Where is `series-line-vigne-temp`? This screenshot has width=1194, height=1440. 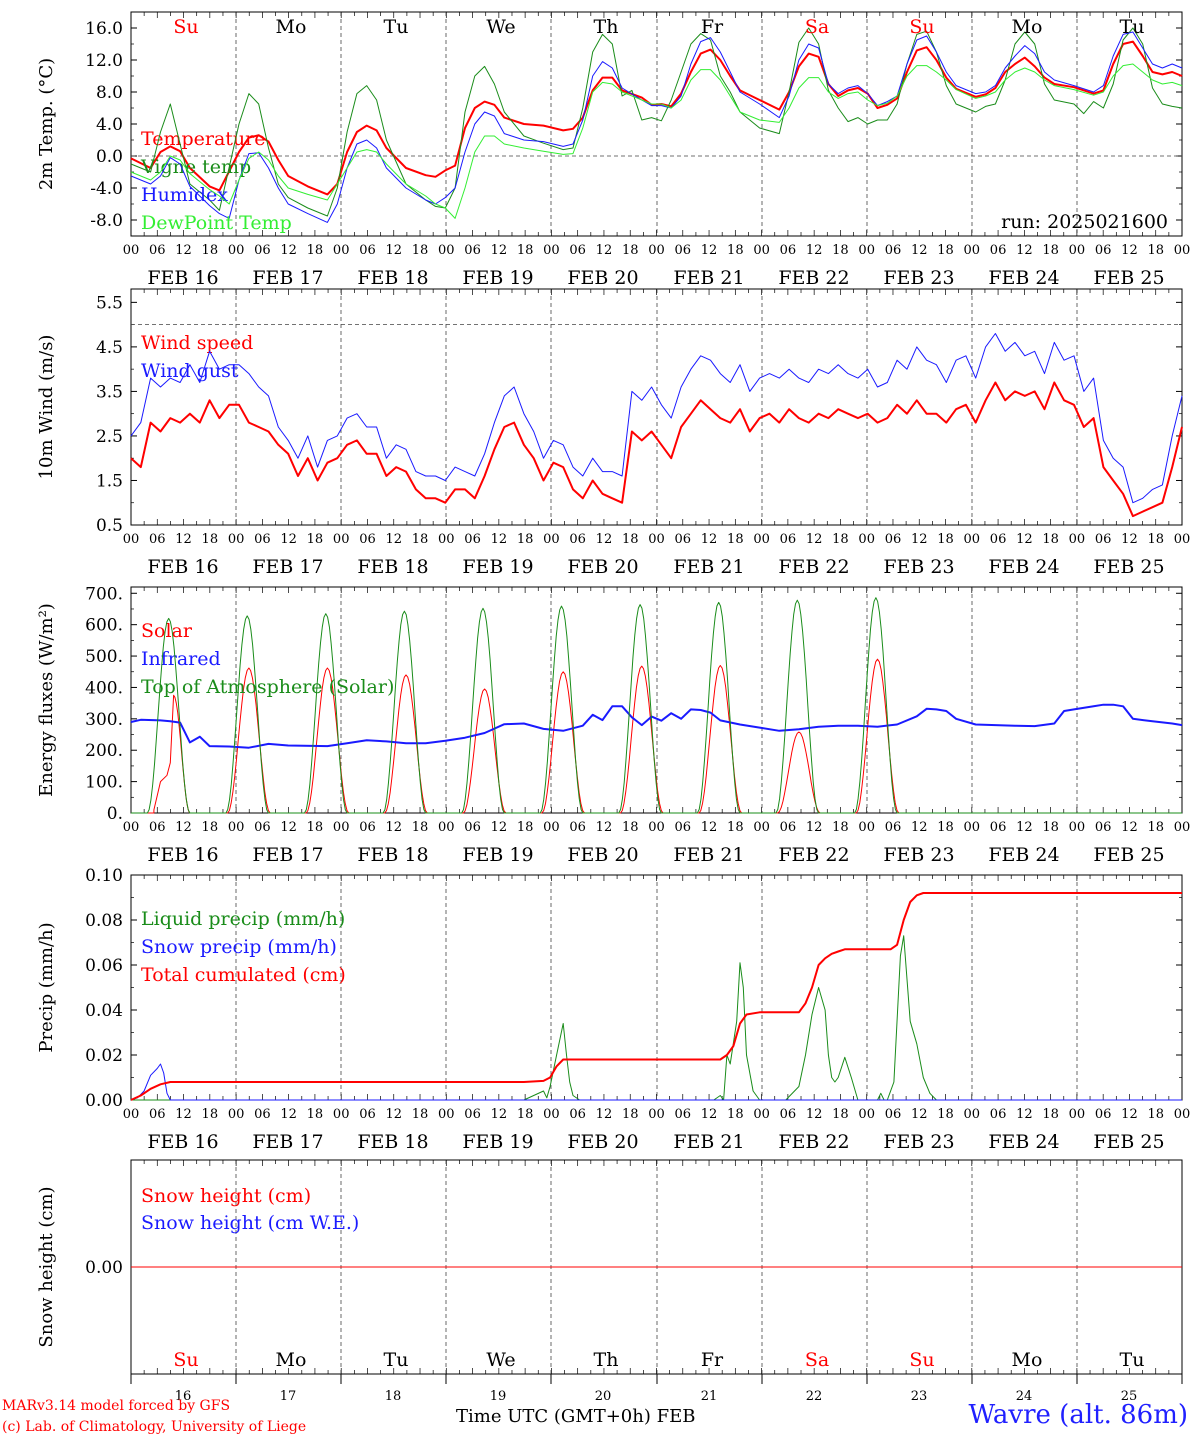
series-line-vigne-temp is located at coordinates (656, 122).